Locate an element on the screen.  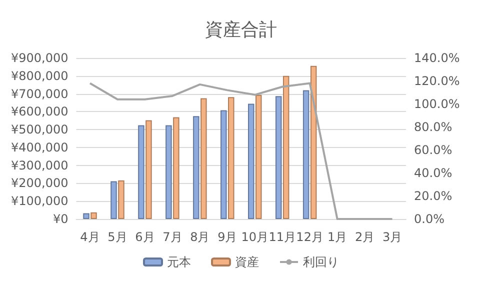
y-tick-label: ¥300,000 is located at coordinates (39, 165).